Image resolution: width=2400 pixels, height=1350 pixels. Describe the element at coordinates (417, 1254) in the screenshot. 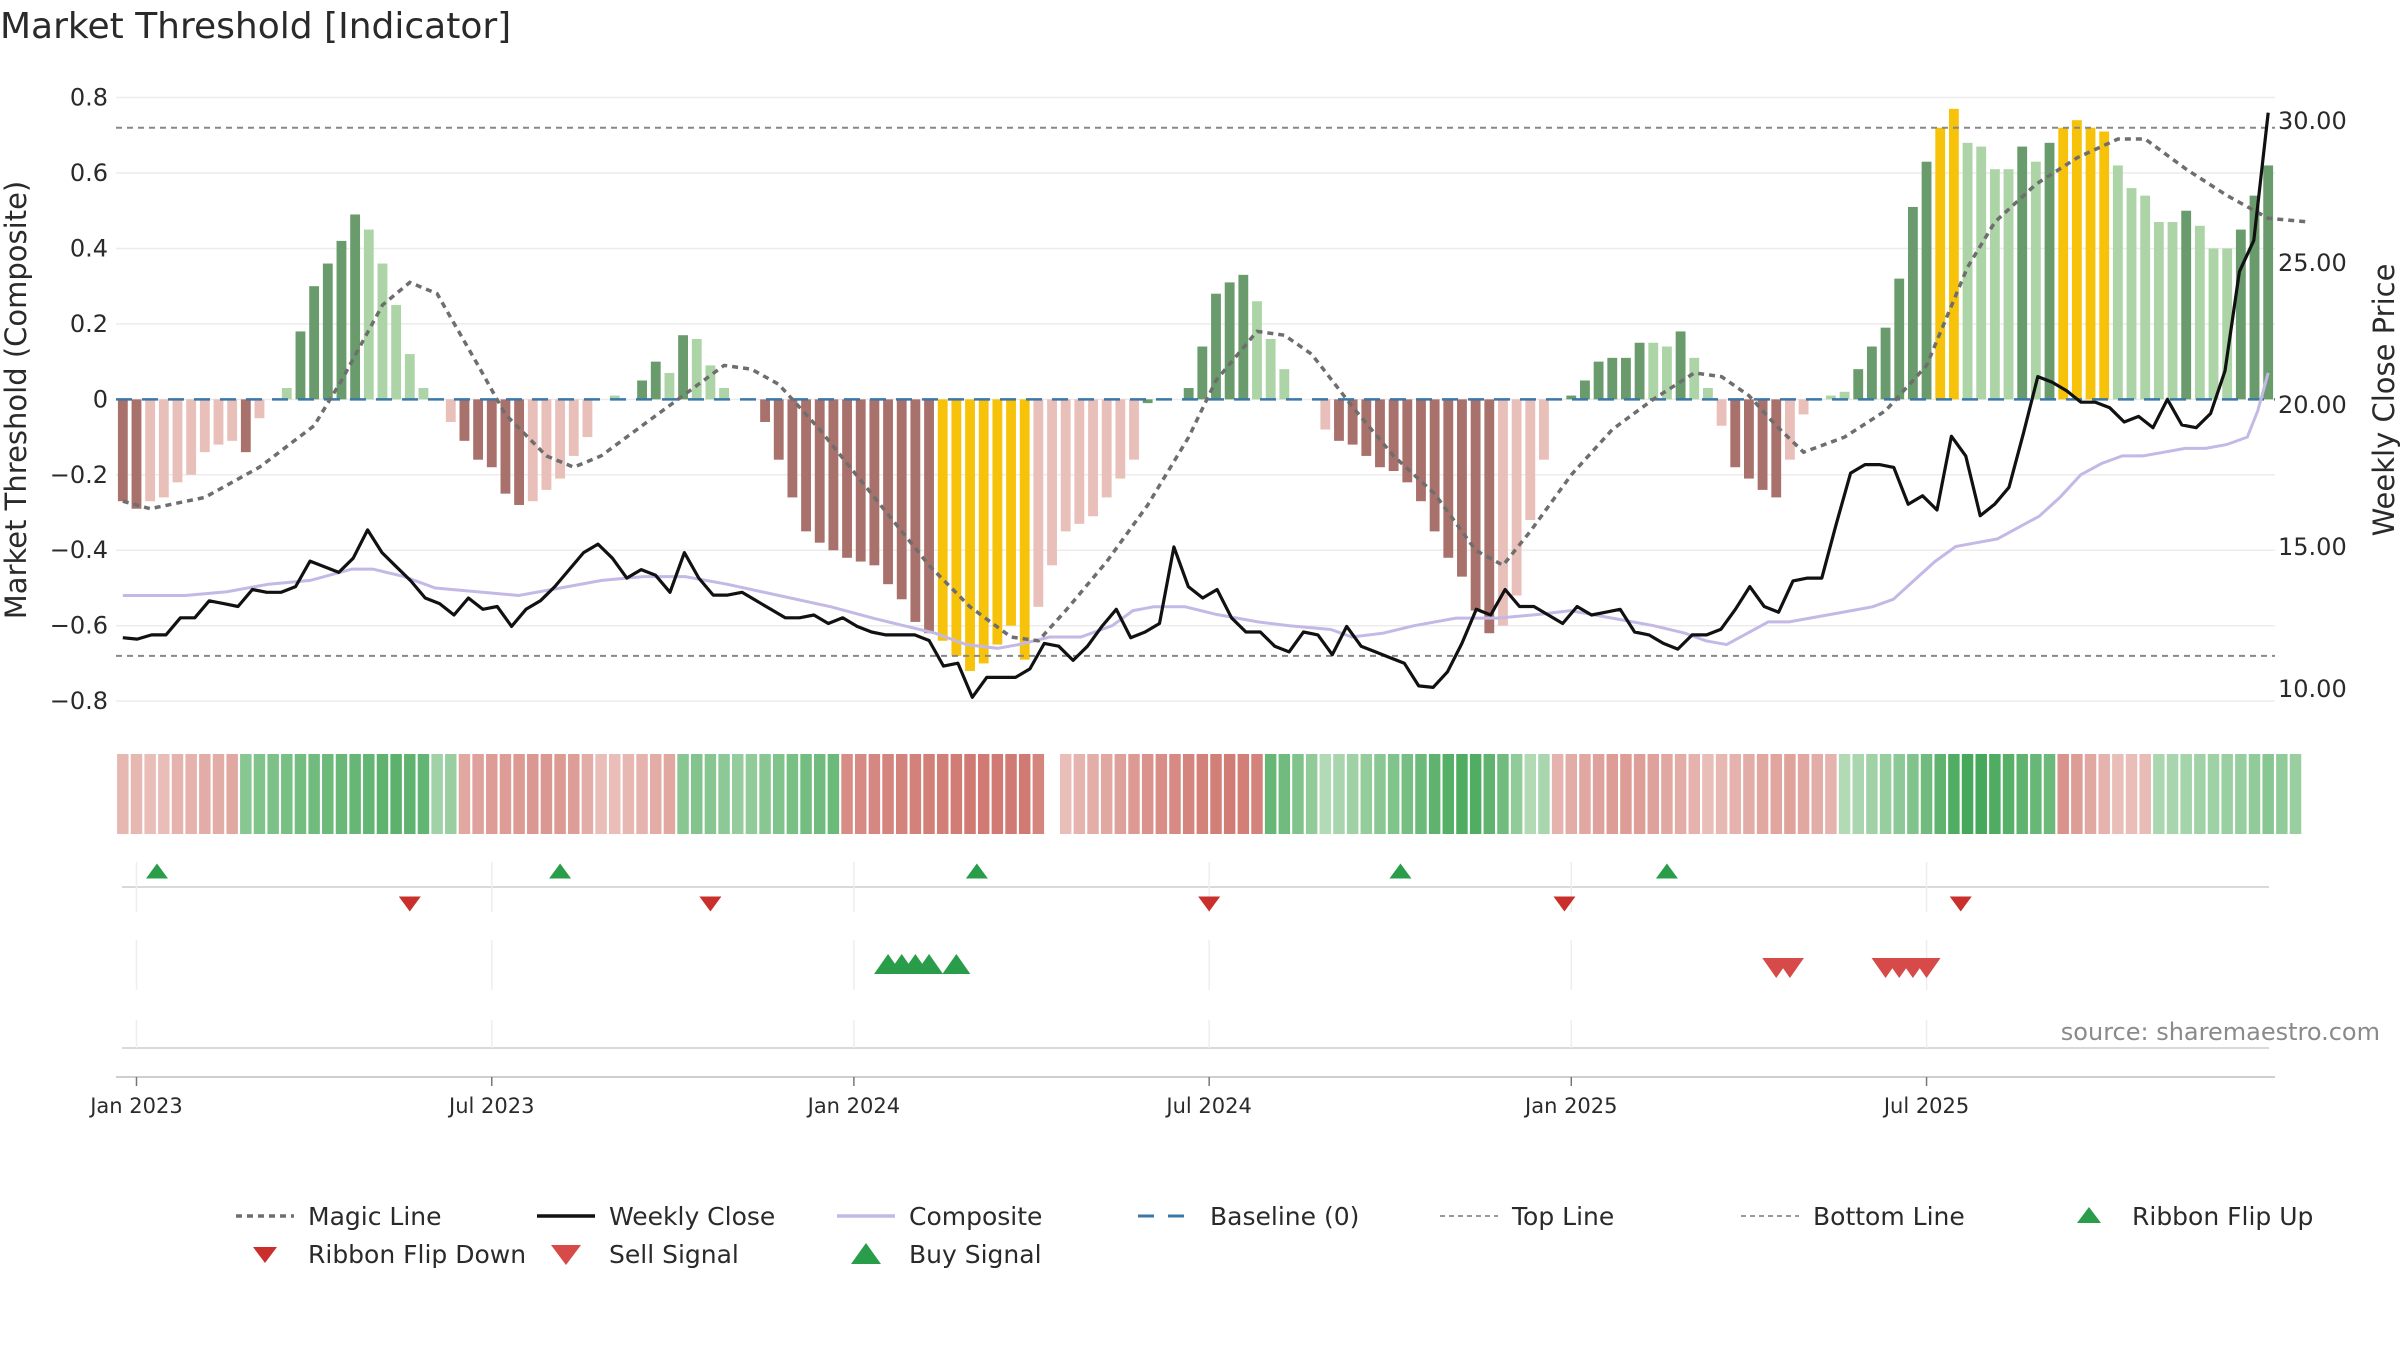

I see `legend-flipdown-label: Ribbon Flip Down` at that location.